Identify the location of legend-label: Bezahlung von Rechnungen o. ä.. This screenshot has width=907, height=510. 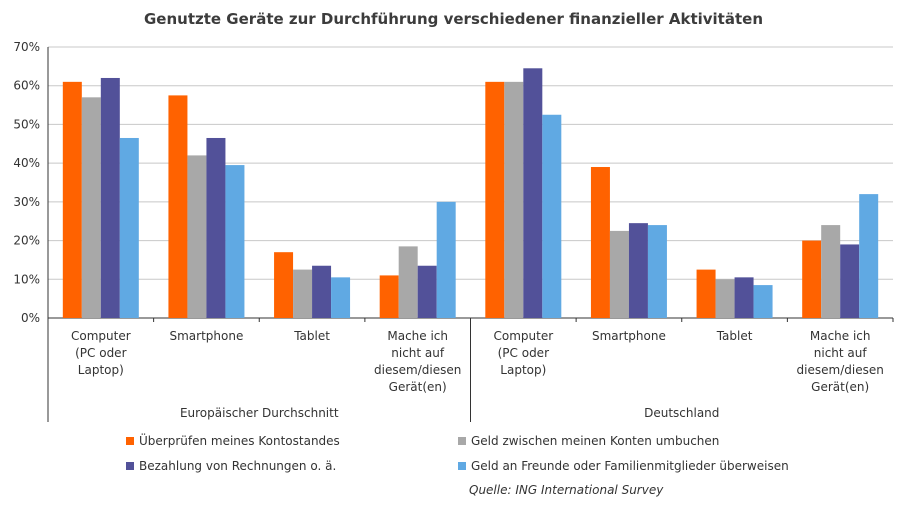
(238, 466).